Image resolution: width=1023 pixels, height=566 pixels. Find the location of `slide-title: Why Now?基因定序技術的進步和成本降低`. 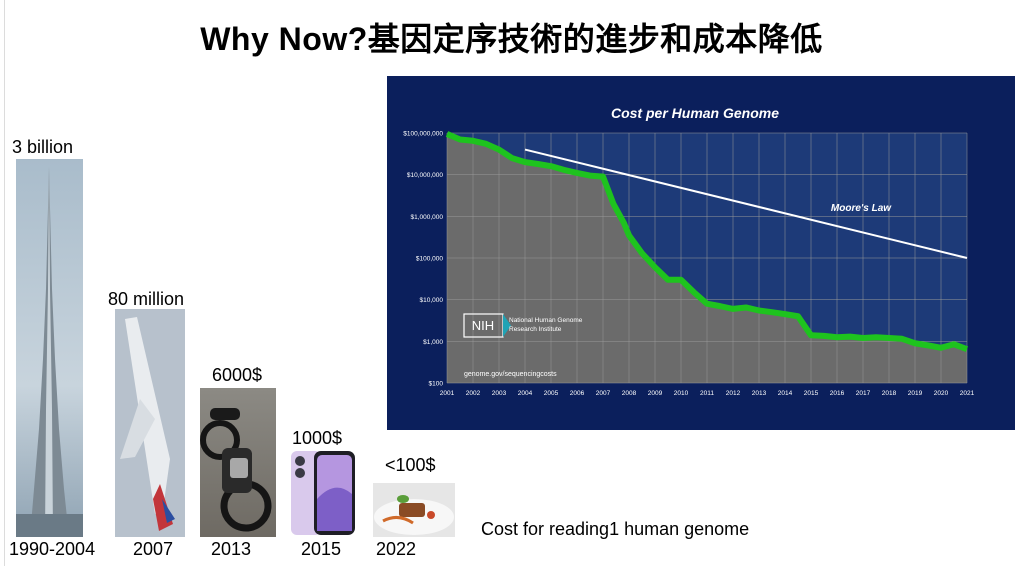

slide-title: Why Now?基因定序技術的進步和成本降低 is located at coordinates (511, 39).